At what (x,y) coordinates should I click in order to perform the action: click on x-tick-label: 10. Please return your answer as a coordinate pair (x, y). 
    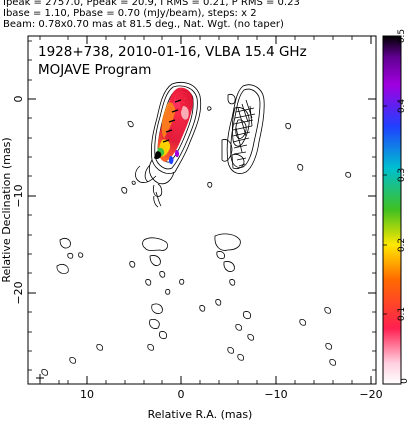
    Looking at the image, I should click on (87, 394).